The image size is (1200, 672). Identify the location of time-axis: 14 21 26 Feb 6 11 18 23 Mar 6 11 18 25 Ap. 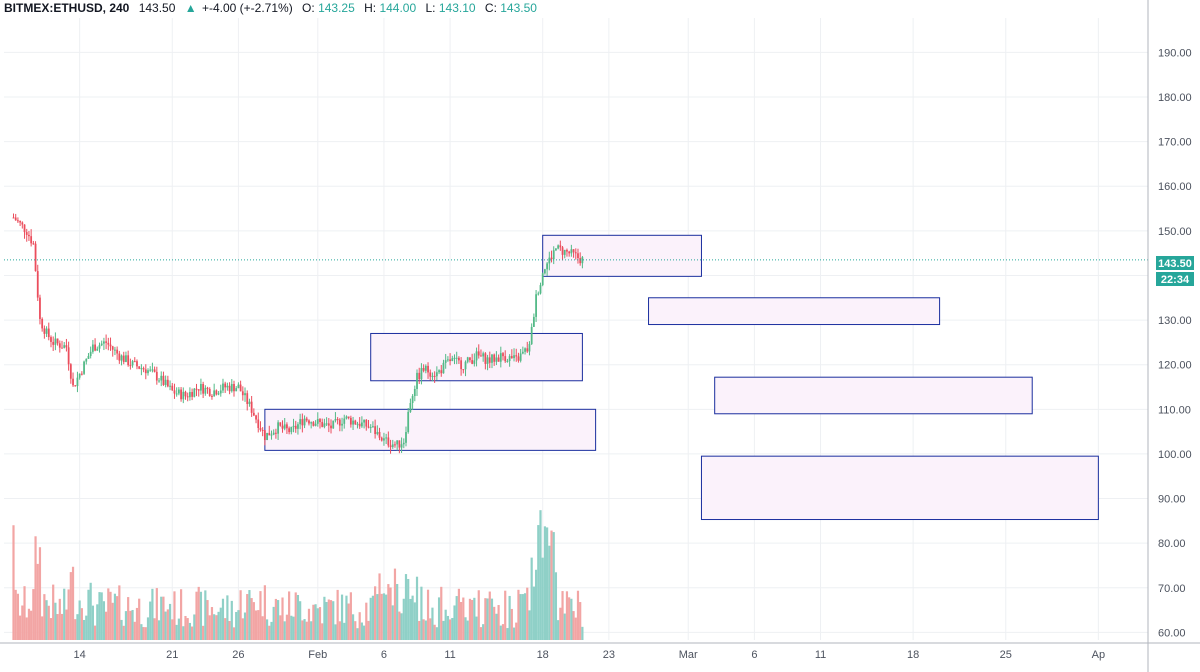
(600, 651).